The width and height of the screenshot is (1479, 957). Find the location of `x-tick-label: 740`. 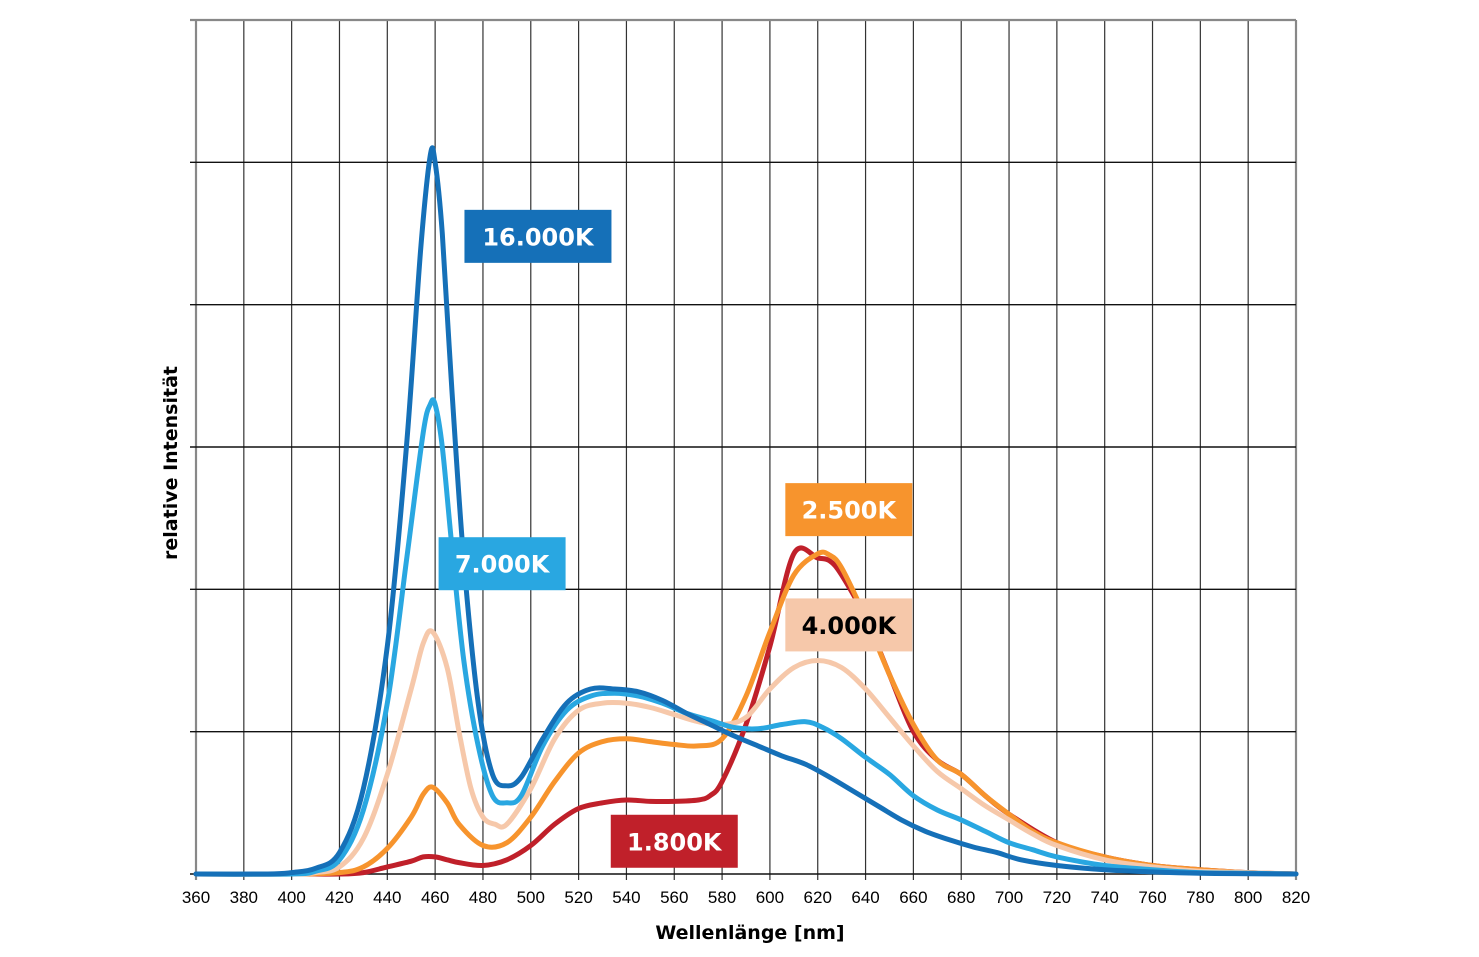

x-tick-label: 740 is located at coordinates (1105, 897).